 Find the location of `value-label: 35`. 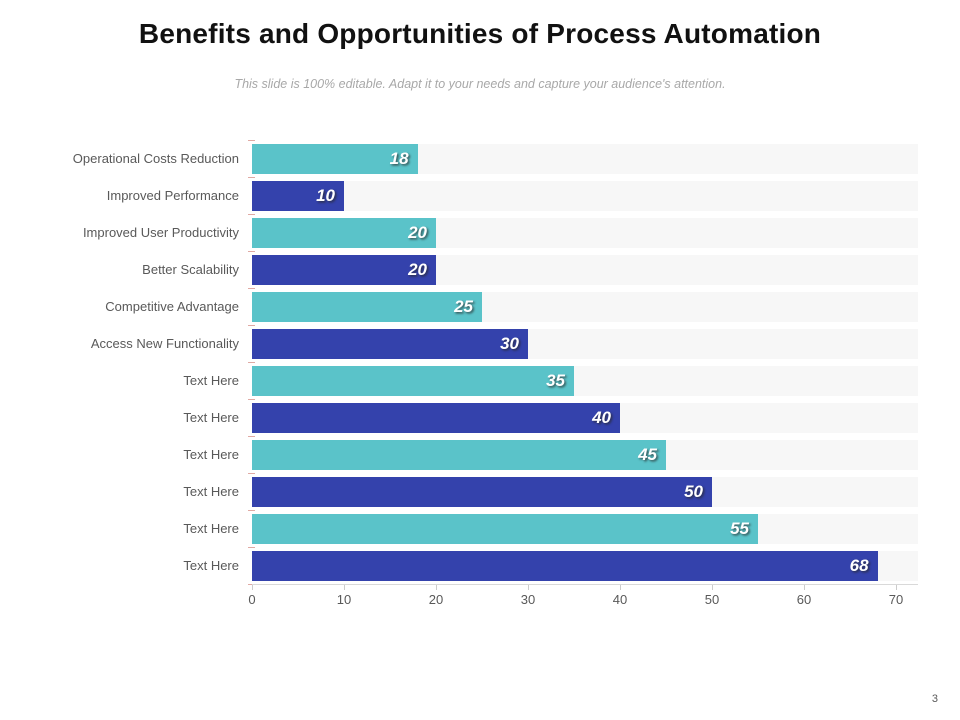

value-label: 35 is located at coordinates (555, 380).